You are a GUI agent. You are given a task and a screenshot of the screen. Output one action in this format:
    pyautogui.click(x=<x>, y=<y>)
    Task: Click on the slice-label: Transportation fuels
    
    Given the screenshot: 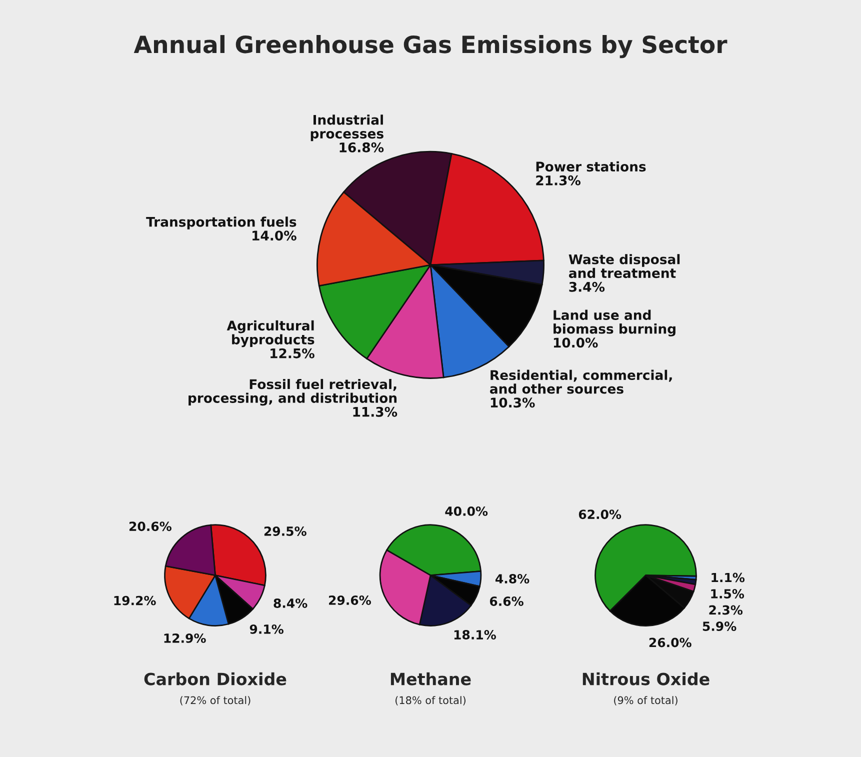 What is the action you would take?
    pyautogui.click(x=221, y=223)
    